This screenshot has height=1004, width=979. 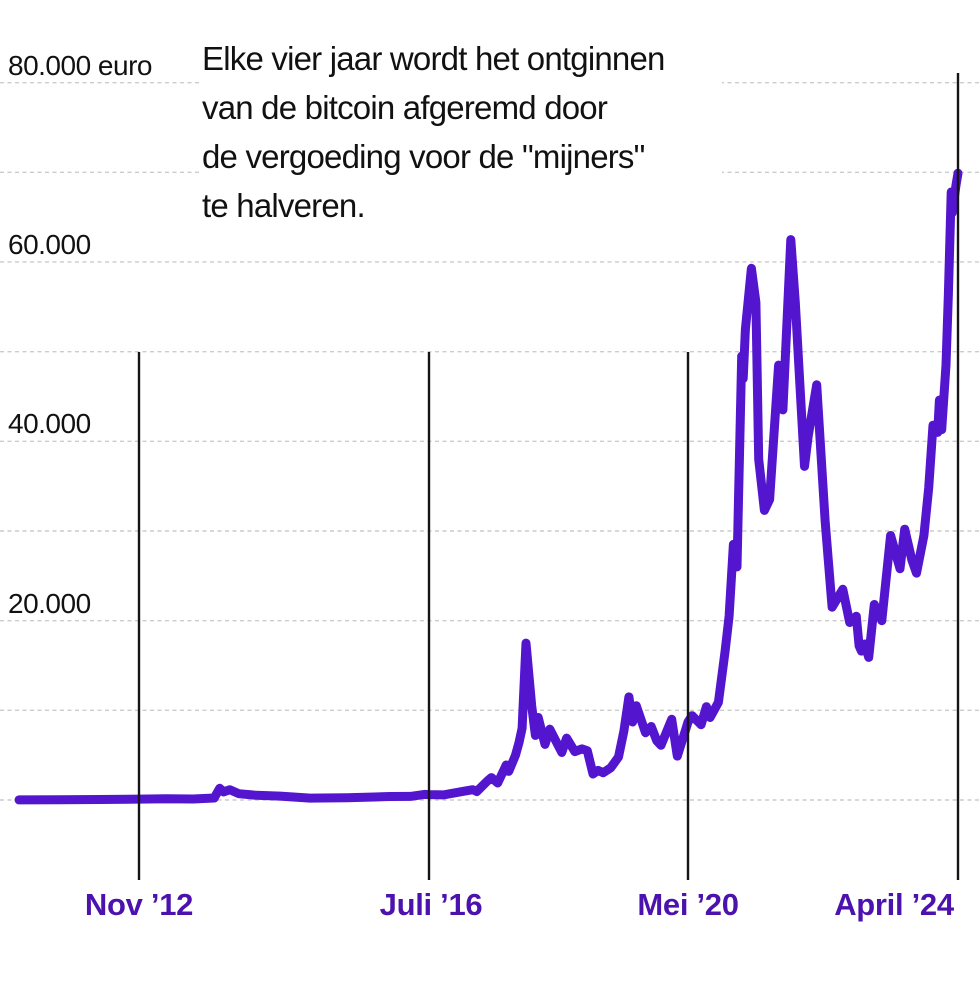 I want to click on x-axis-label-nov-12: Nov ’12, so click(x=139, y=904).